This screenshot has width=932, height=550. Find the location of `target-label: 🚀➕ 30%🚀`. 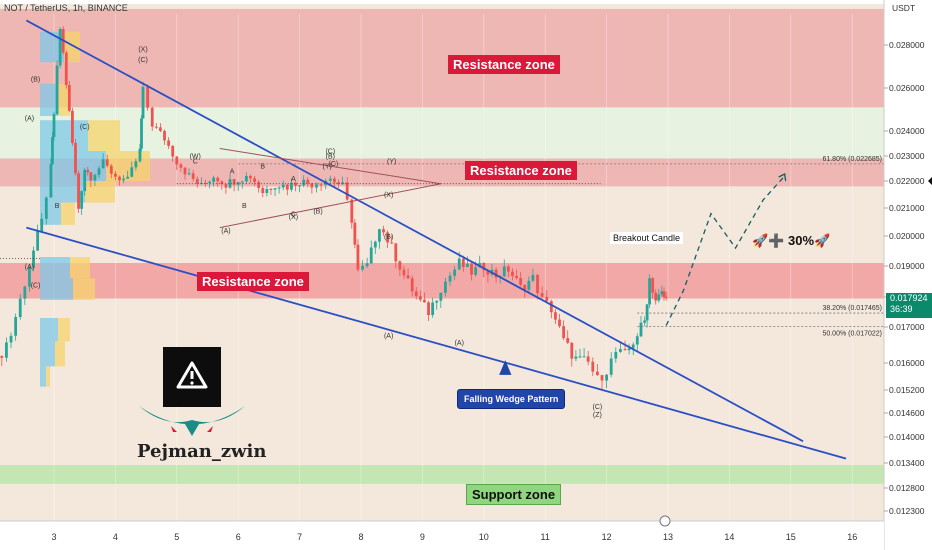

target-label: 🚀➕ 30%🚀 is located at coordinates (791, 240).